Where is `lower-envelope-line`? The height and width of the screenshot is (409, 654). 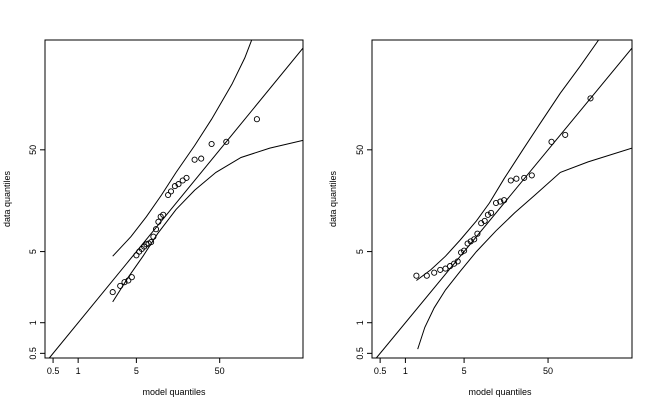 lower-envelope-line is located at coordinates (207, 221).